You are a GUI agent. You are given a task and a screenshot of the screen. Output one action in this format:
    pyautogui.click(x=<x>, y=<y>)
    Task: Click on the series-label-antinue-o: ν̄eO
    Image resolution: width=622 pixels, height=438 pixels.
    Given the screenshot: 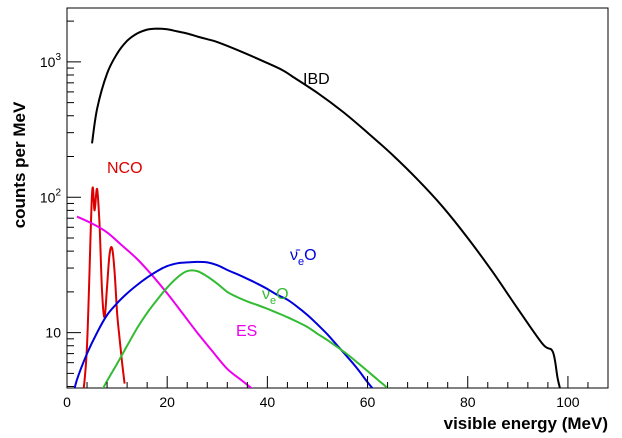 What is the action you would take?
    pyautogui.click(x=303, y=257)
    